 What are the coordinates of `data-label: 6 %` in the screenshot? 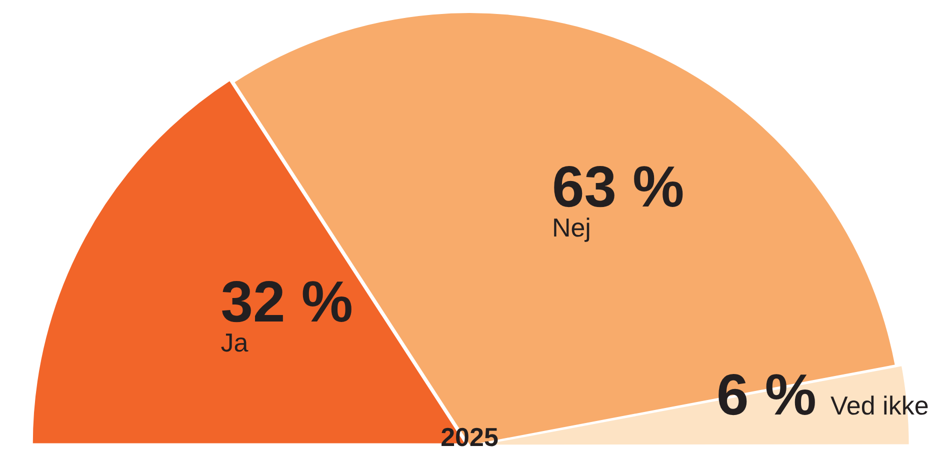 It's located at (766, 395).